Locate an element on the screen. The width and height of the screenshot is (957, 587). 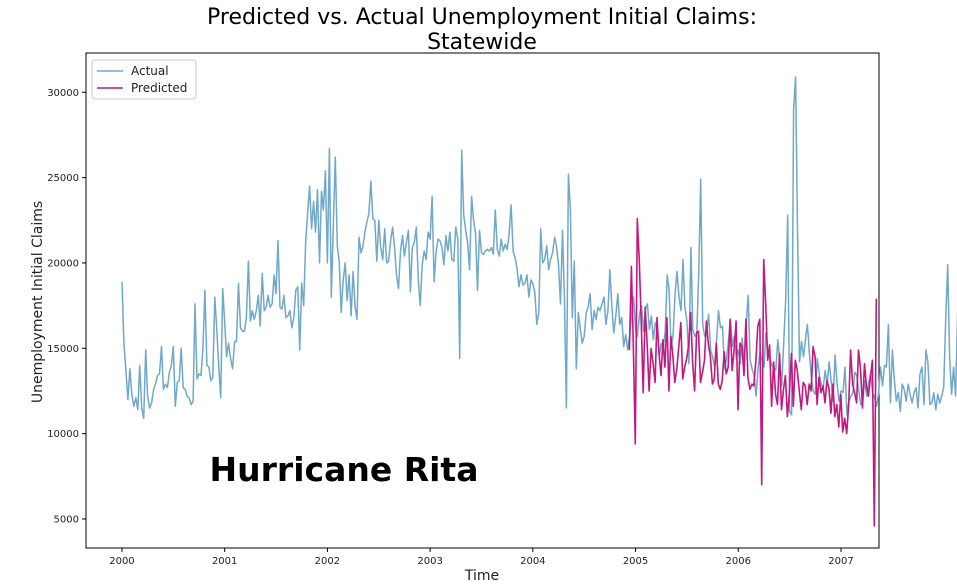
y-tick-label: 30000 is located at coordinates (63, 93).